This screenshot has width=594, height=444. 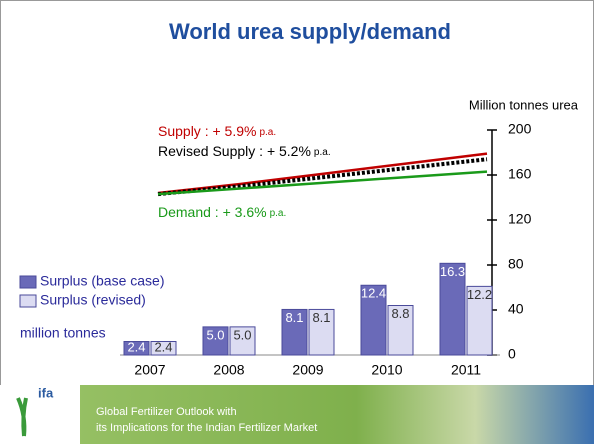 I want to click on annotation: Revised Supply : + 5.2% p.a., so click(x=244, y=151).